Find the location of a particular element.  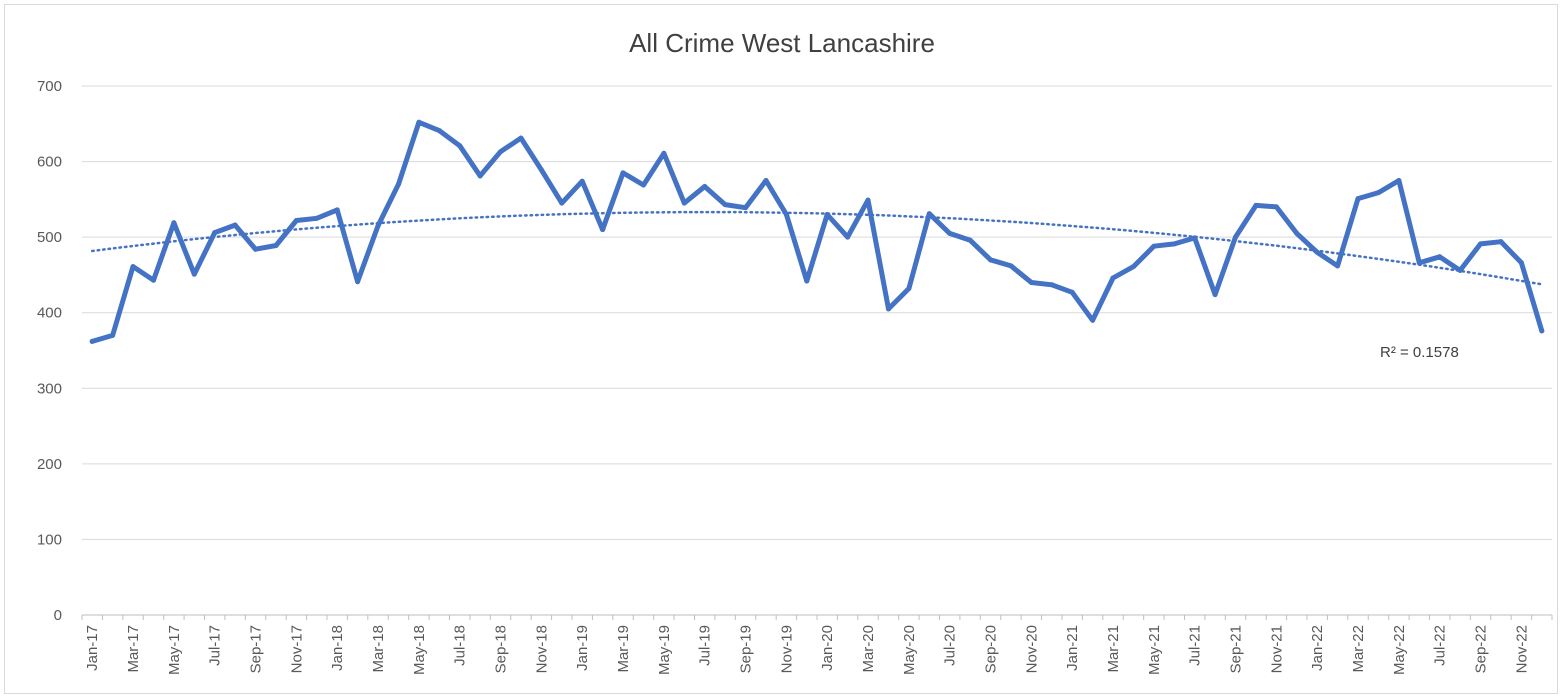

x-tick-label: May-22 is located at coordinates (1399, 650).